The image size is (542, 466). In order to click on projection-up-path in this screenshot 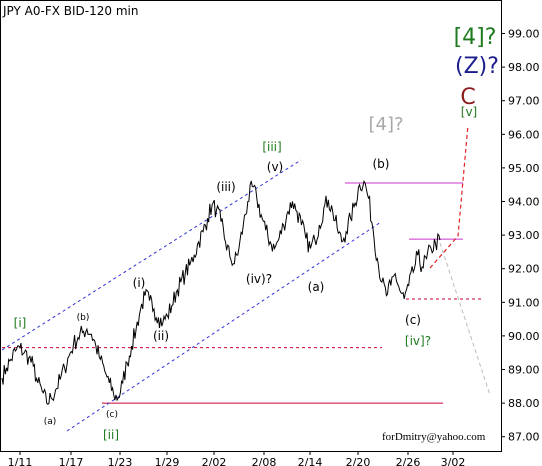, I will do `click(449, 196)`.